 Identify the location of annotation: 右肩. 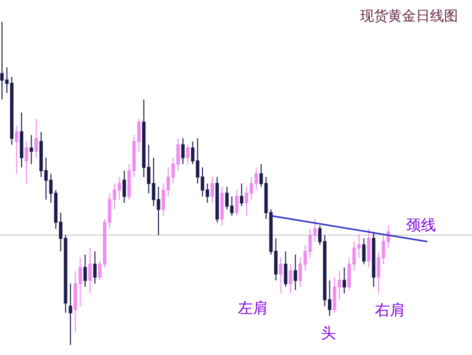
(390, 310).